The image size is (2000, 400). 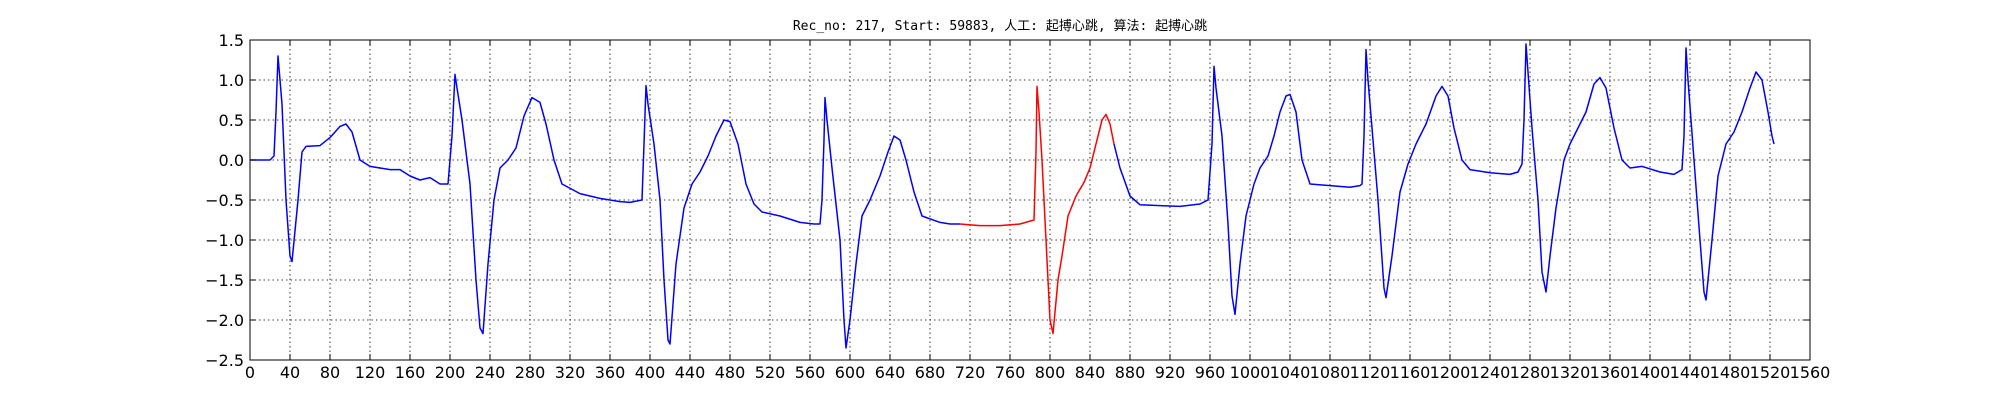 What do you see at coordinates (850, 372) in the screenshot?
I see `x-tick-label: 600` at bounding box center [850, 372].